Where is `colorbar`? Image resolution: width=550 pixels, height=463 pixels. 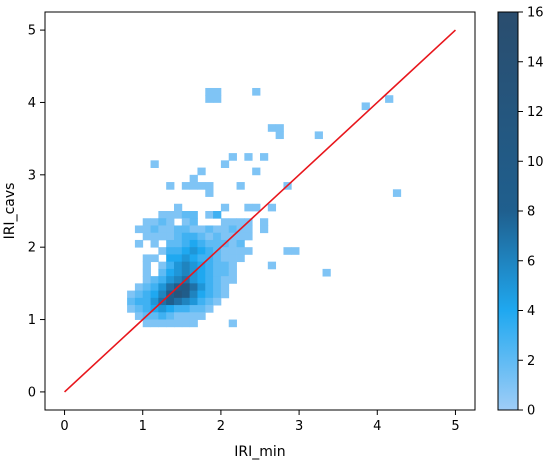 colorbar is located at coordinates (508, 211).